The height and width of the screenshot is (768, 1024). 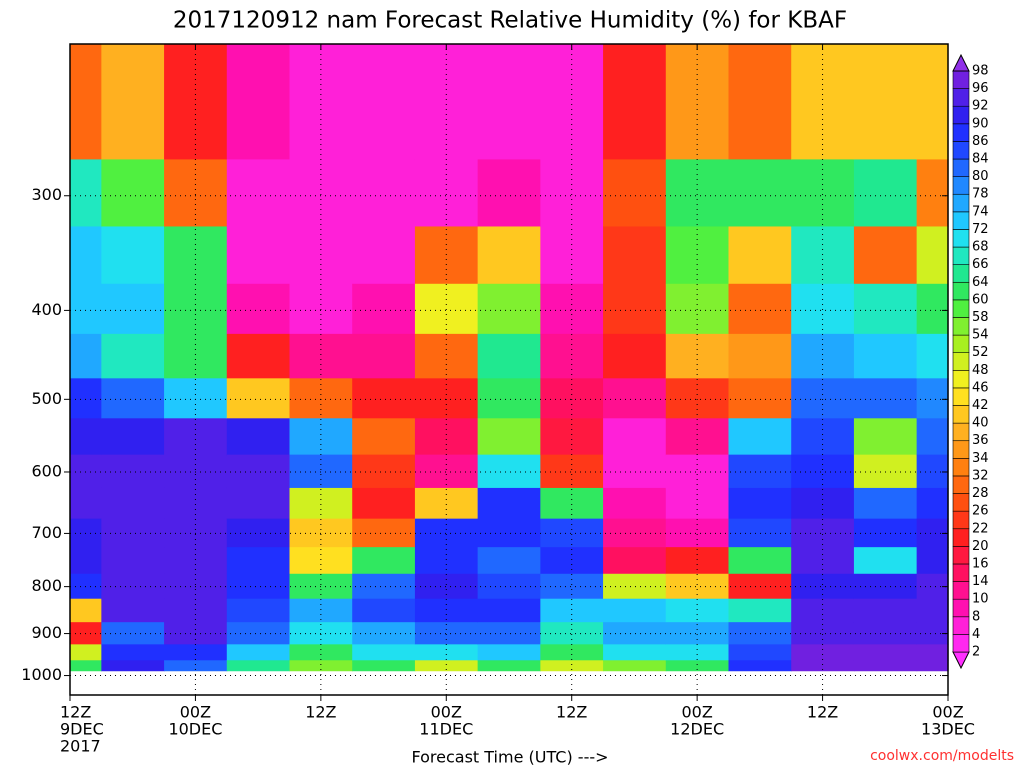 I want to click on colorbar-label: 28, so click(x=980, y=493).